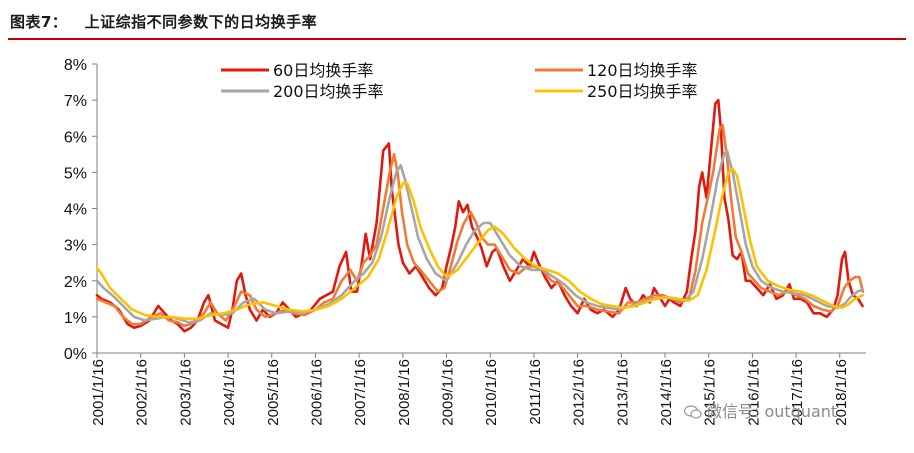  I want to click on legend-label-4: 250日均换手率, so click(642, 91).